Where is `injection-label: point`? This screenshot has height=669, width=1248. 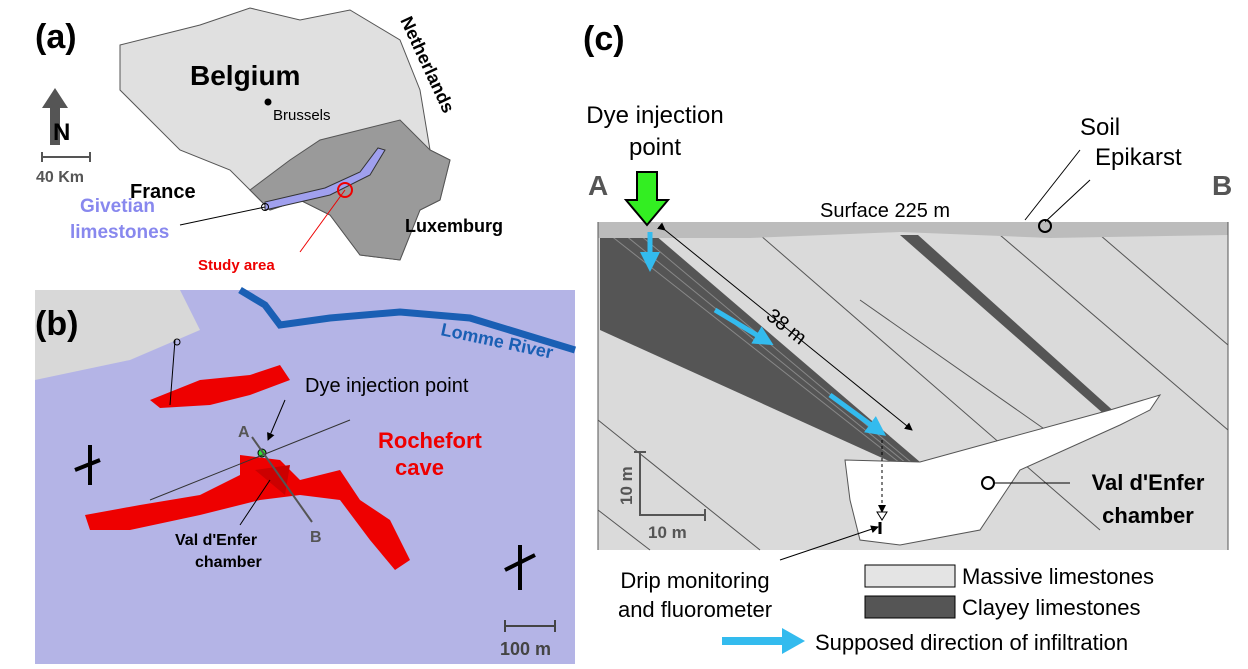
injection-label: point is located at coordinates (655, 147).